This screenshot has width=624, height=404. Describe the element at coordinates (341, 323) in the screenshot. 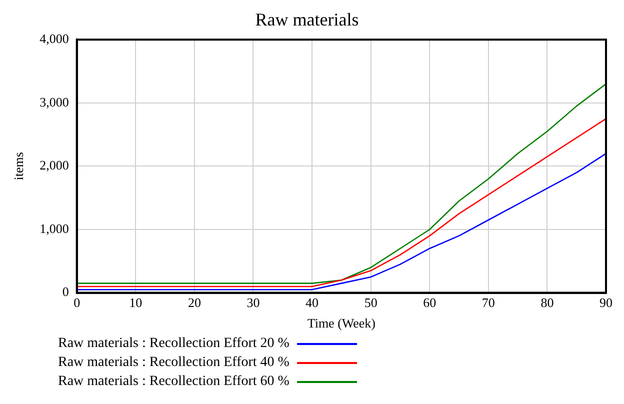

I see `x-axis-title: Time (Week)` at that location.